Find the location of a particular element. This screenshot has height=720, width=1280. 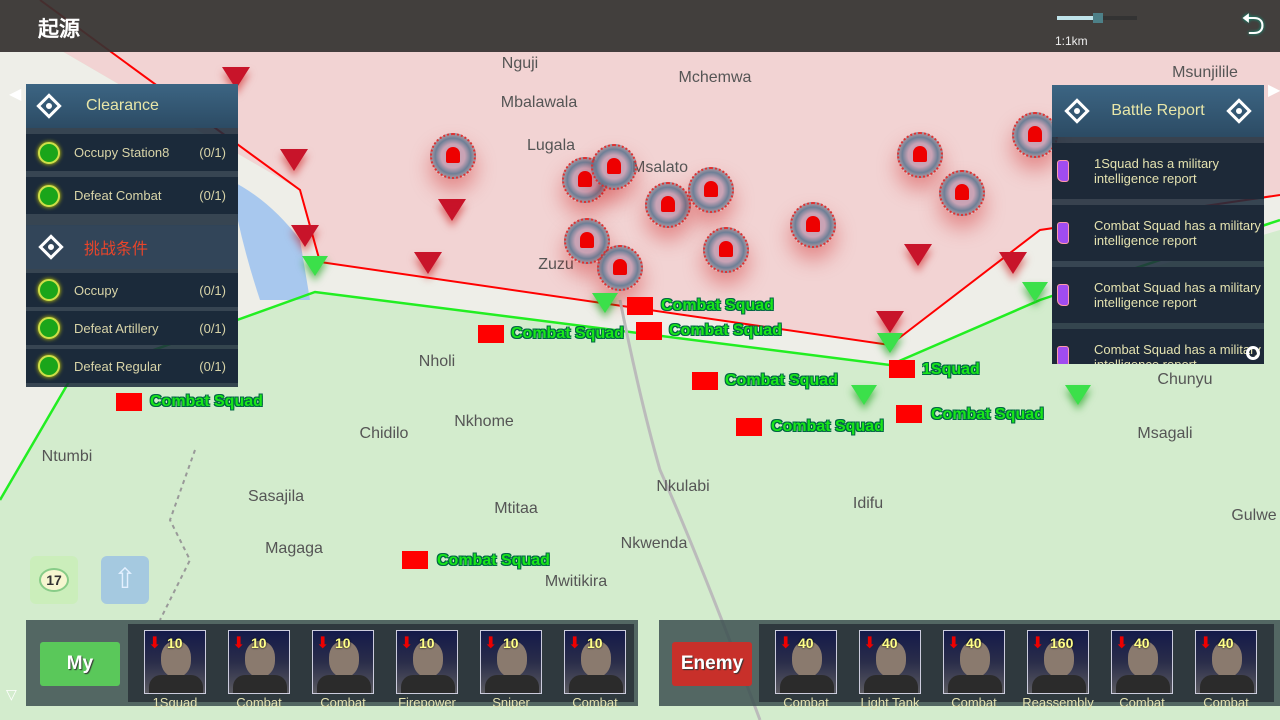

report-tag-icon is located at coordinates (1063, 295).